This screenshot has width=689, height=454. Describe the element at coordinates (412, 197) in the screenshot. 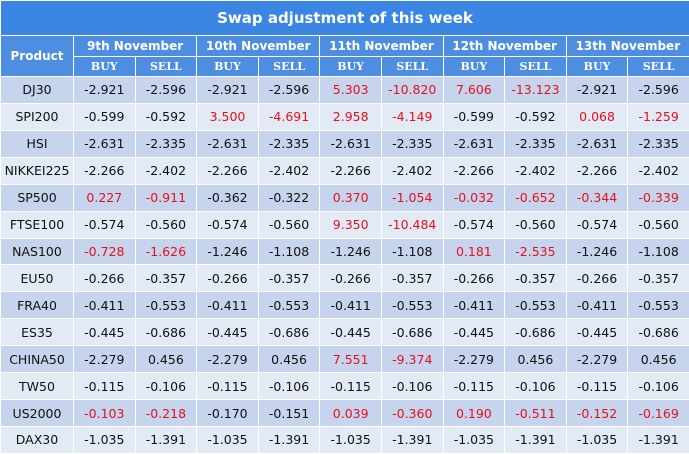

I see `sell-value-cell: -1.054` at that location.